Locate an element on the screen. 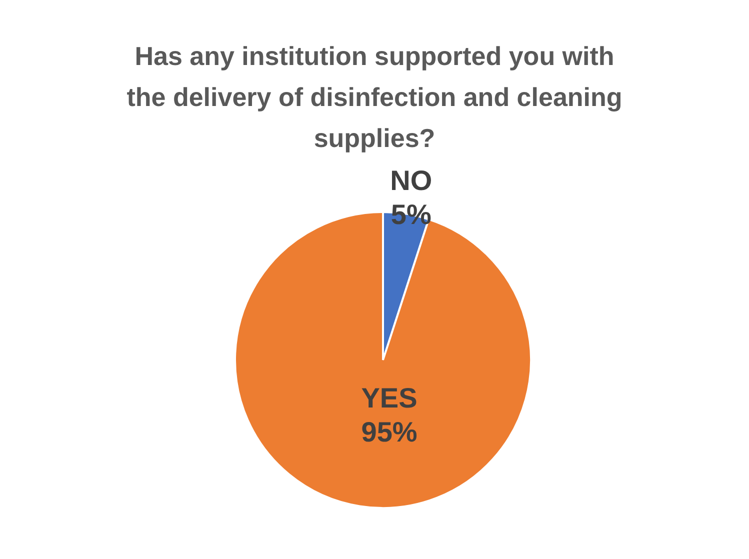 The width and height of the screenshot is (749, 559). chart-title: Has any institution supported you with the delivery of disinfection and cleaning supplies? is located at coordinates (374, 97).